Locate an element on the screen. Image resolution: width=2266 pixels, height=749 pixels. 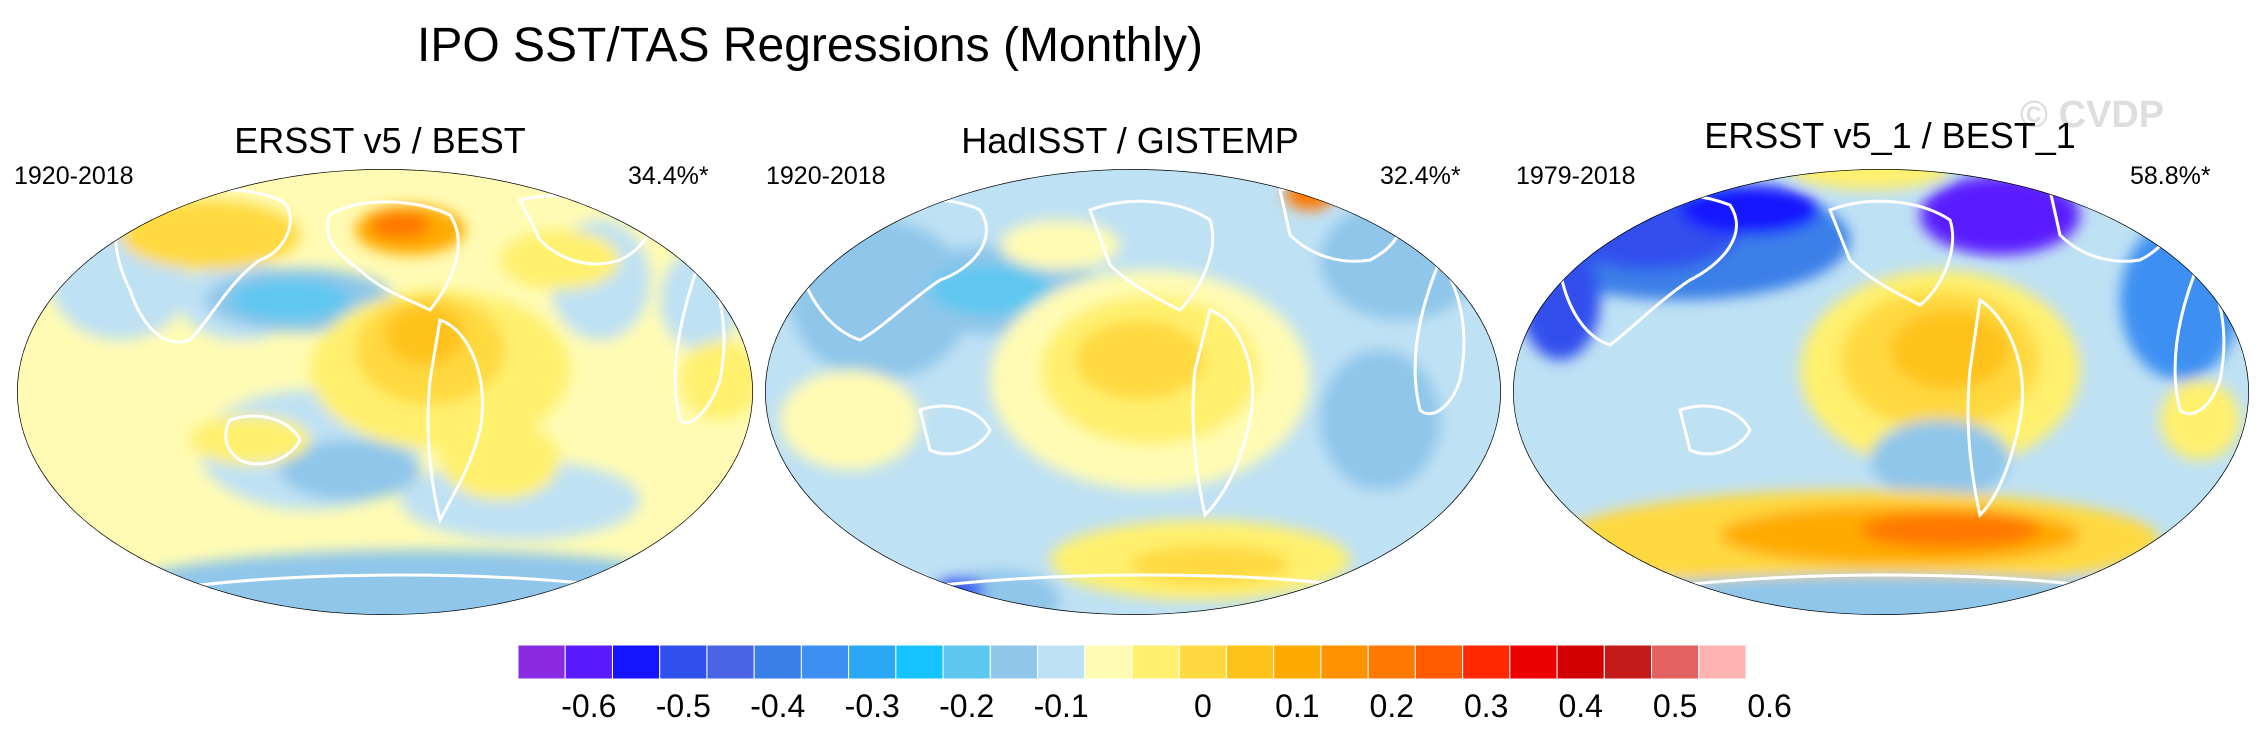
colorbar-tick-label: 0.4 is located at coordinates (1580, 706).